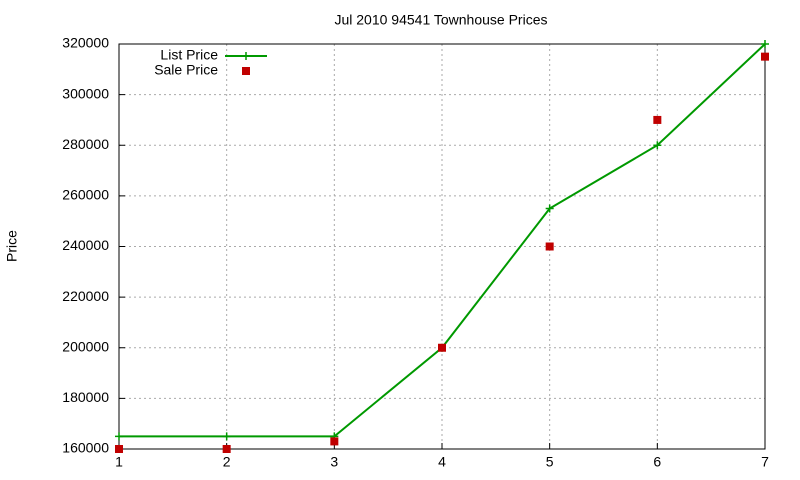 The image size is (800, 480). Describe the element at coordinates (119, 462) in the screenshot. I see `x-tick-label: 1` at that location.